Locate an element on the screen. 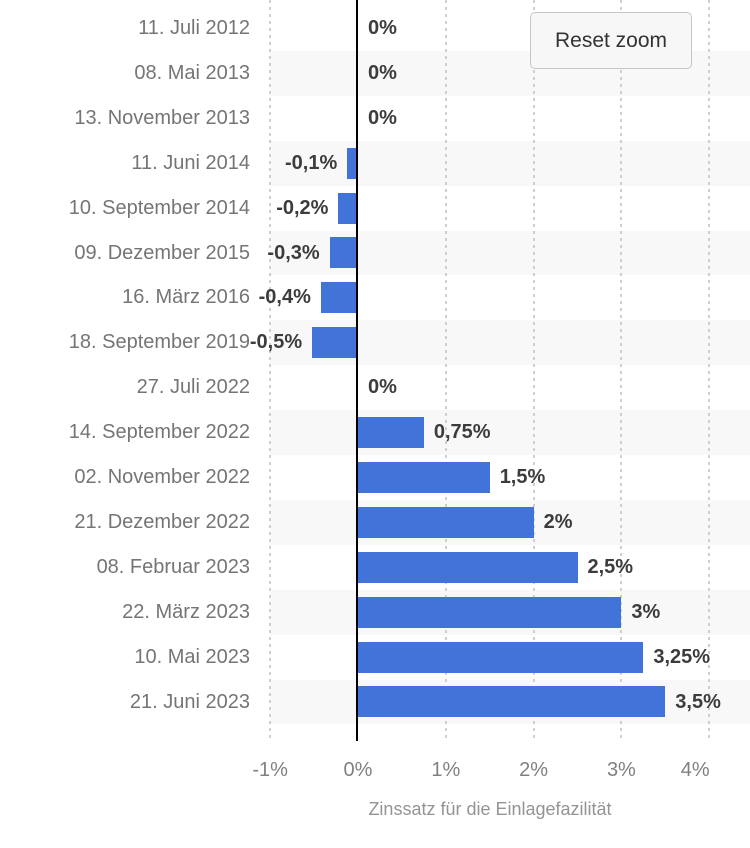 This screenshot has height=848, width=750. category-label: 16. März 2016 is located at coordinates (186, 297).